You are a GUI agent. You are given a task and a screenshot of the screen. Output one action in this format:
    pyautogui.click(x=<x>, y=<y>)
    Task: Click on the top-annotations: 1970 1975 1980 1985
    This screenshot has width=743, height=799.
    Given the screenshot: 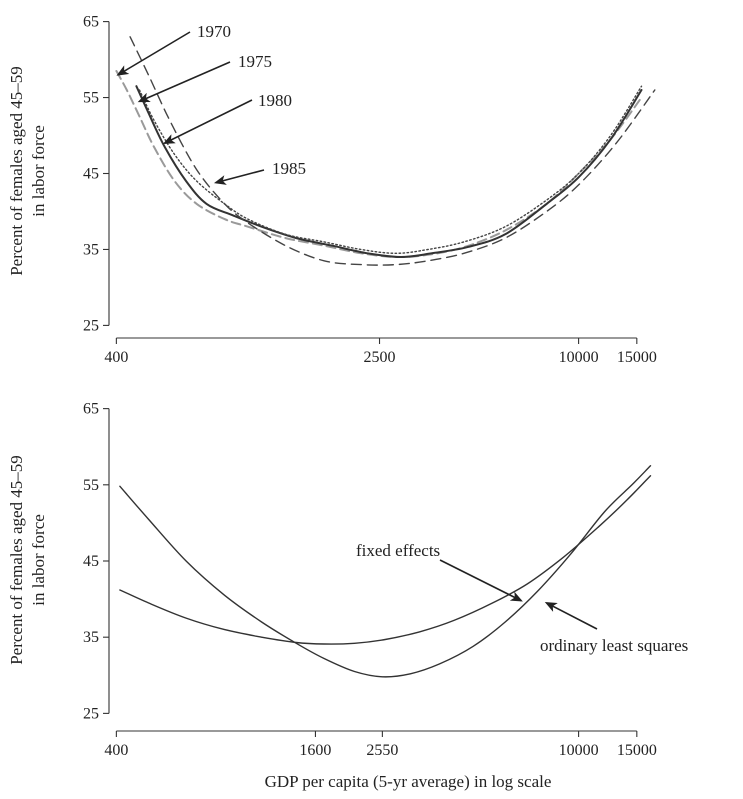 What is the action you would take?
    pyautogui.click(x=212, y=102)
    